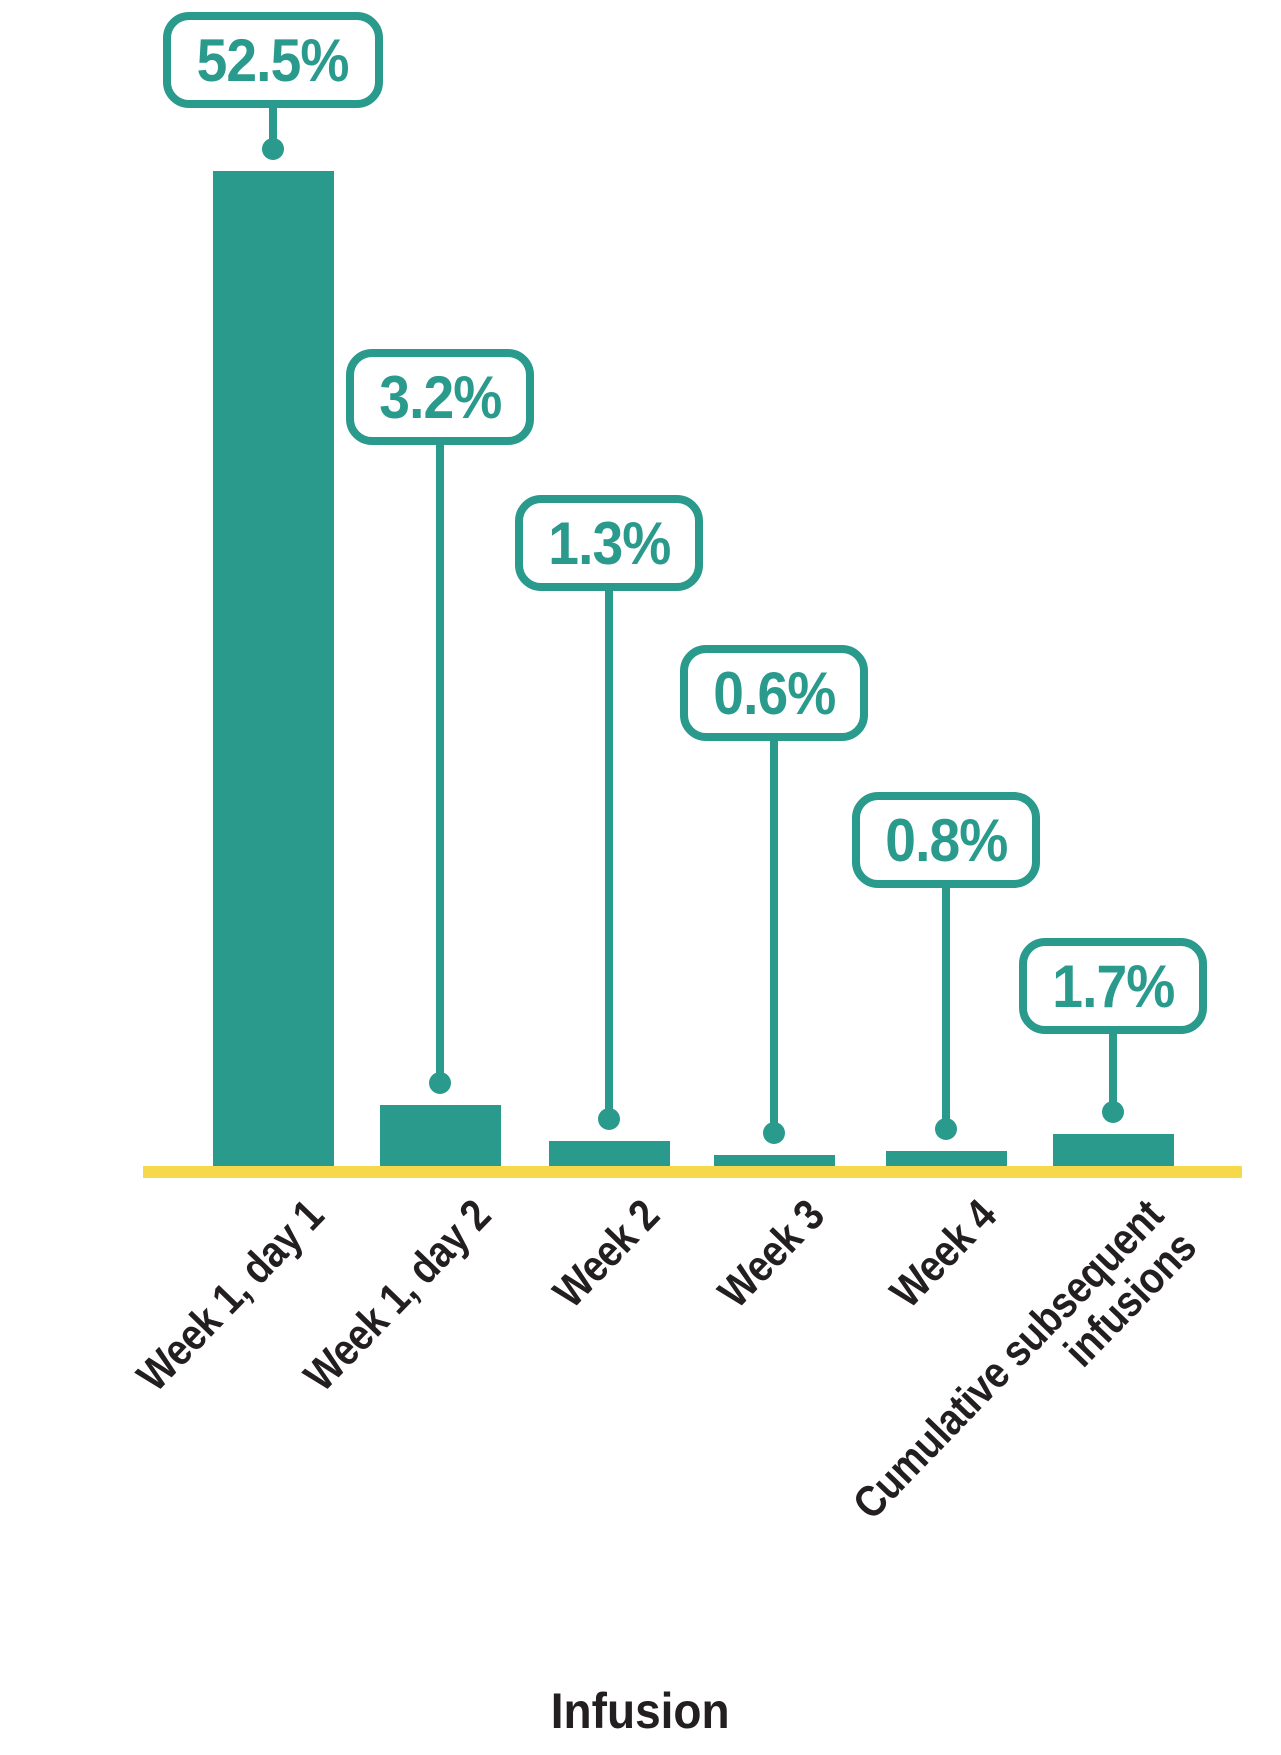 This screenshot has height=1755, width=1281. I want to click on x-axis-title: Infusion, so click(640, 1711).